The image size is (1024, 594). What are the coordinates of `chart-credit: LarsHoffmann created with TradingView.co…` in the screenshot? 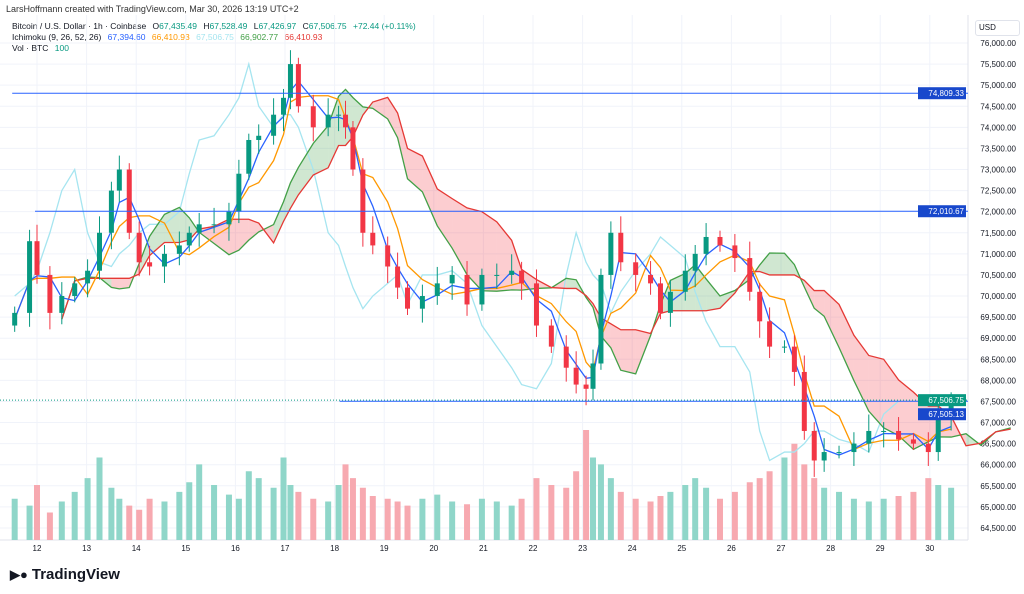 It's located at (152, 9).